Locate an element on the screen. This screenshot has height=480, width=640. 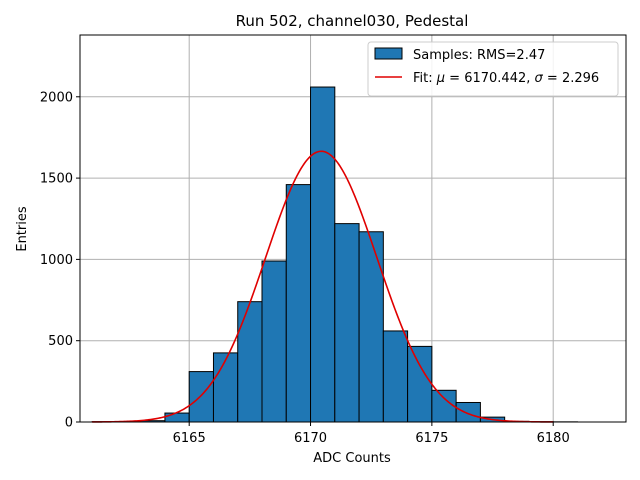
x-tick-label: 6180 is located at coordinates (553, 438).